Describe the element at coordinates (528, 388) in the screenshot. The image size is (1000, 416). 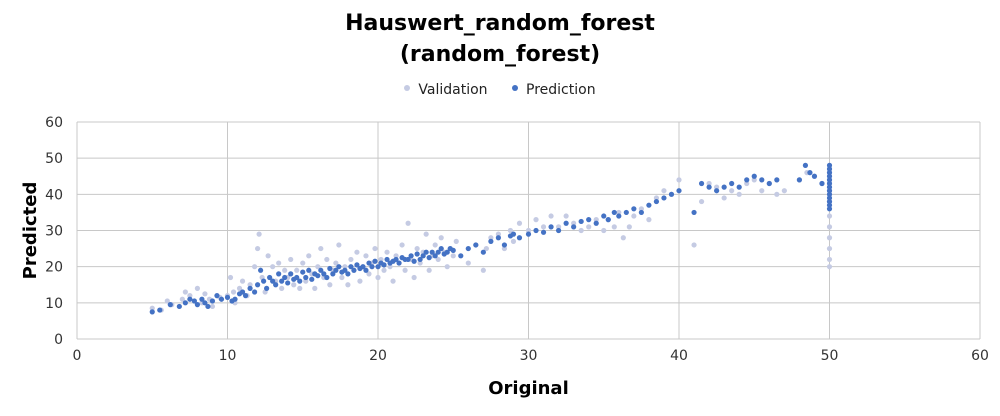
I see `x-axis-title: Original` at that location.